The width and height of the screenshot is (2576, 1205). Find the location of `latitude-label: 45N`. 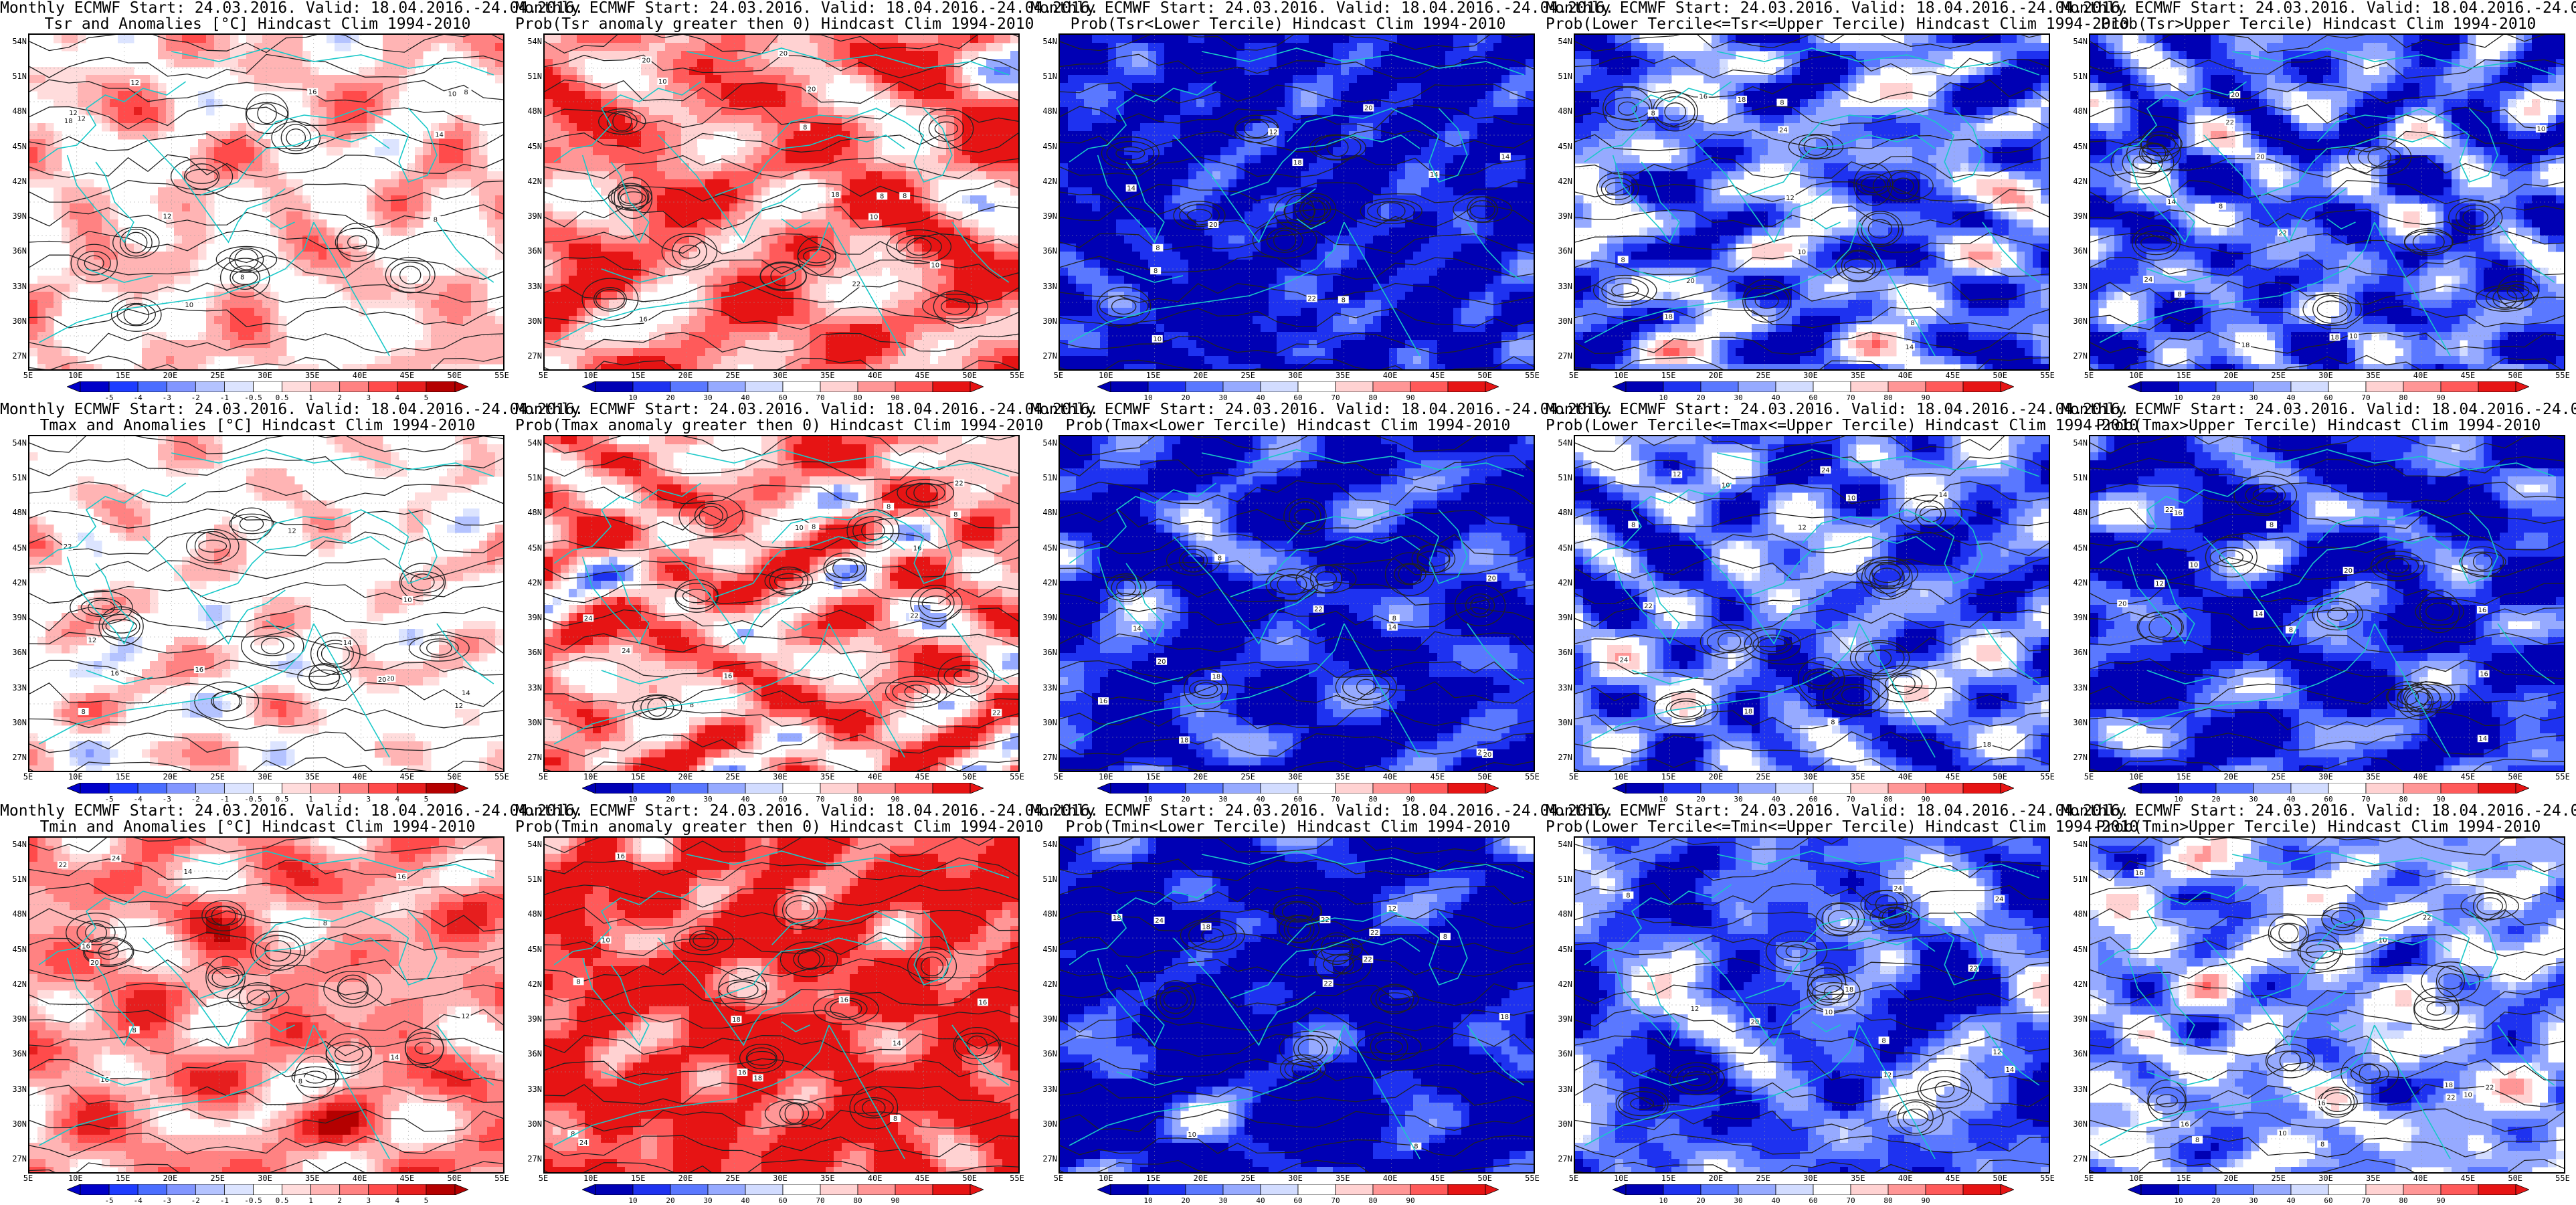

latitude-label: 45N is located at coordinates (2078, 146).